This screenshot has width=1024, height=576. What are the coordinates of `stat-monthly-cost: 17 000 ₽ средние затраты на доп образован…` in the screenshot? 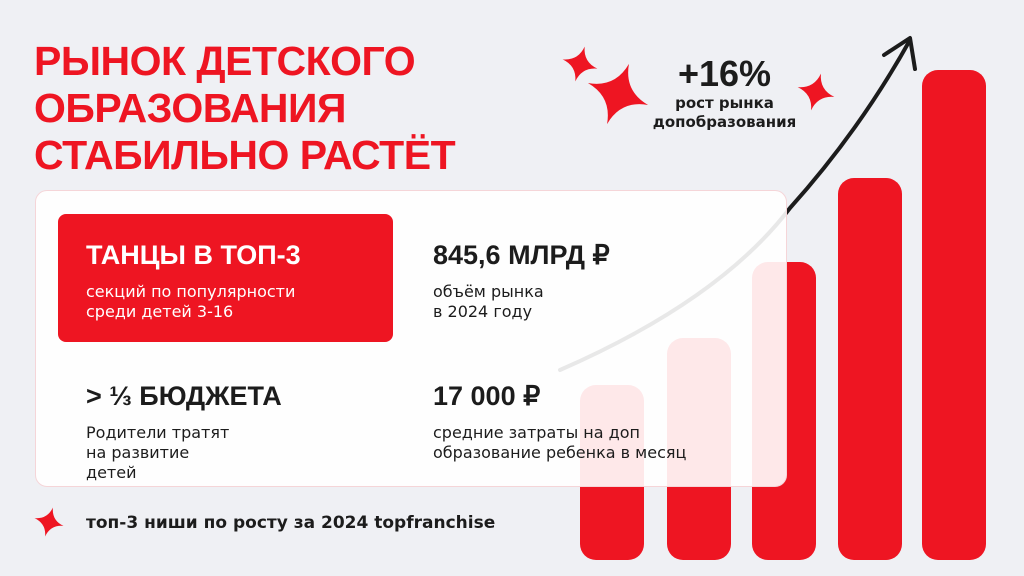 It's located at (559, 422).